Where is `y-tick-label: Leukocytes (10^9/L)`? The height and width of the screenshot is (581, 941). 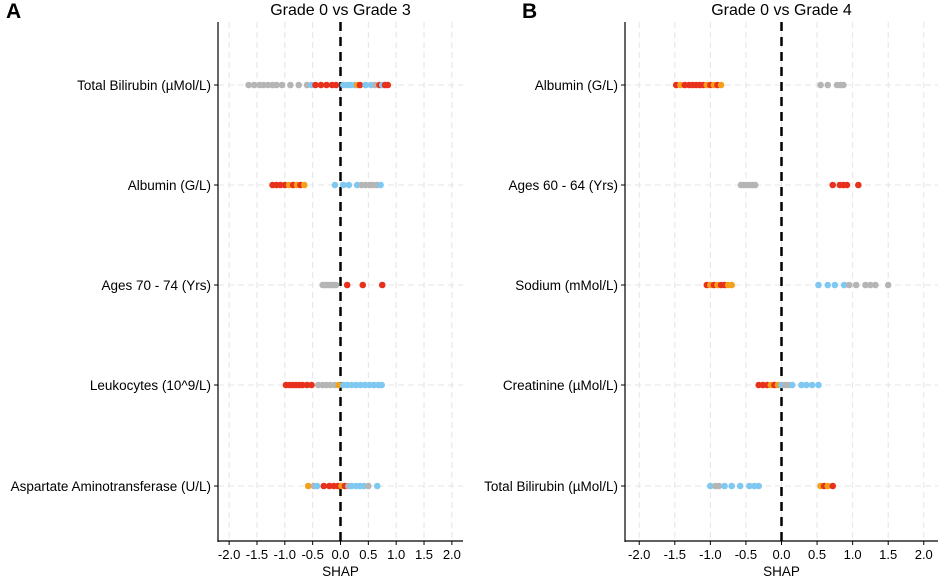 y-tick-label: Leukocytes (10^9/L) is located at coordinates (150, 385).